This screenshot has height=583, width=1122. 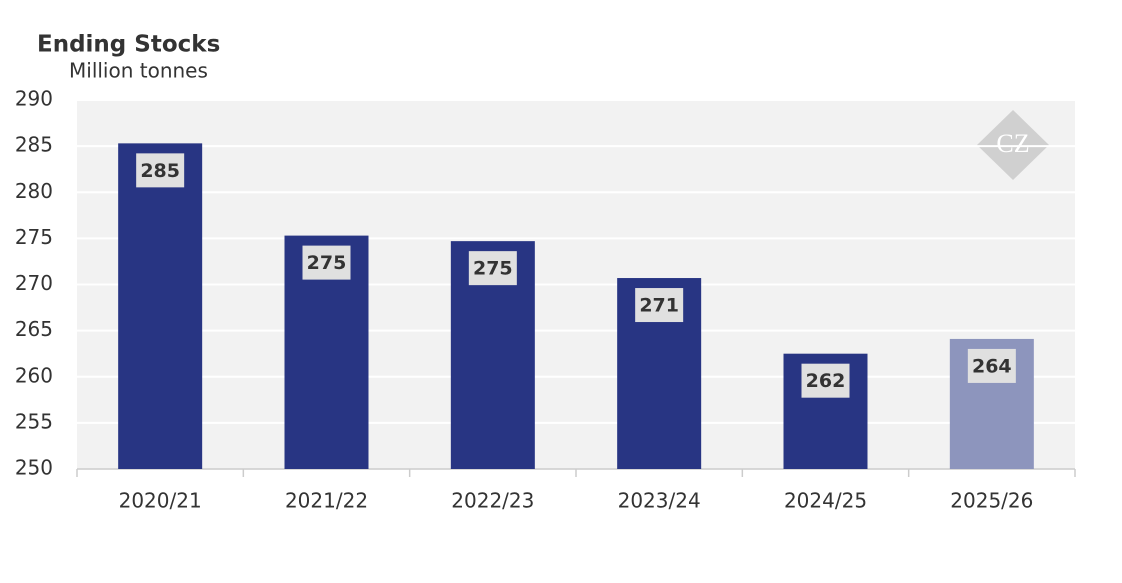 What do you see at coordinates (34, 237) in the screenshot?
I see `y-tick-label: 275` at bounding box center [34, 237].